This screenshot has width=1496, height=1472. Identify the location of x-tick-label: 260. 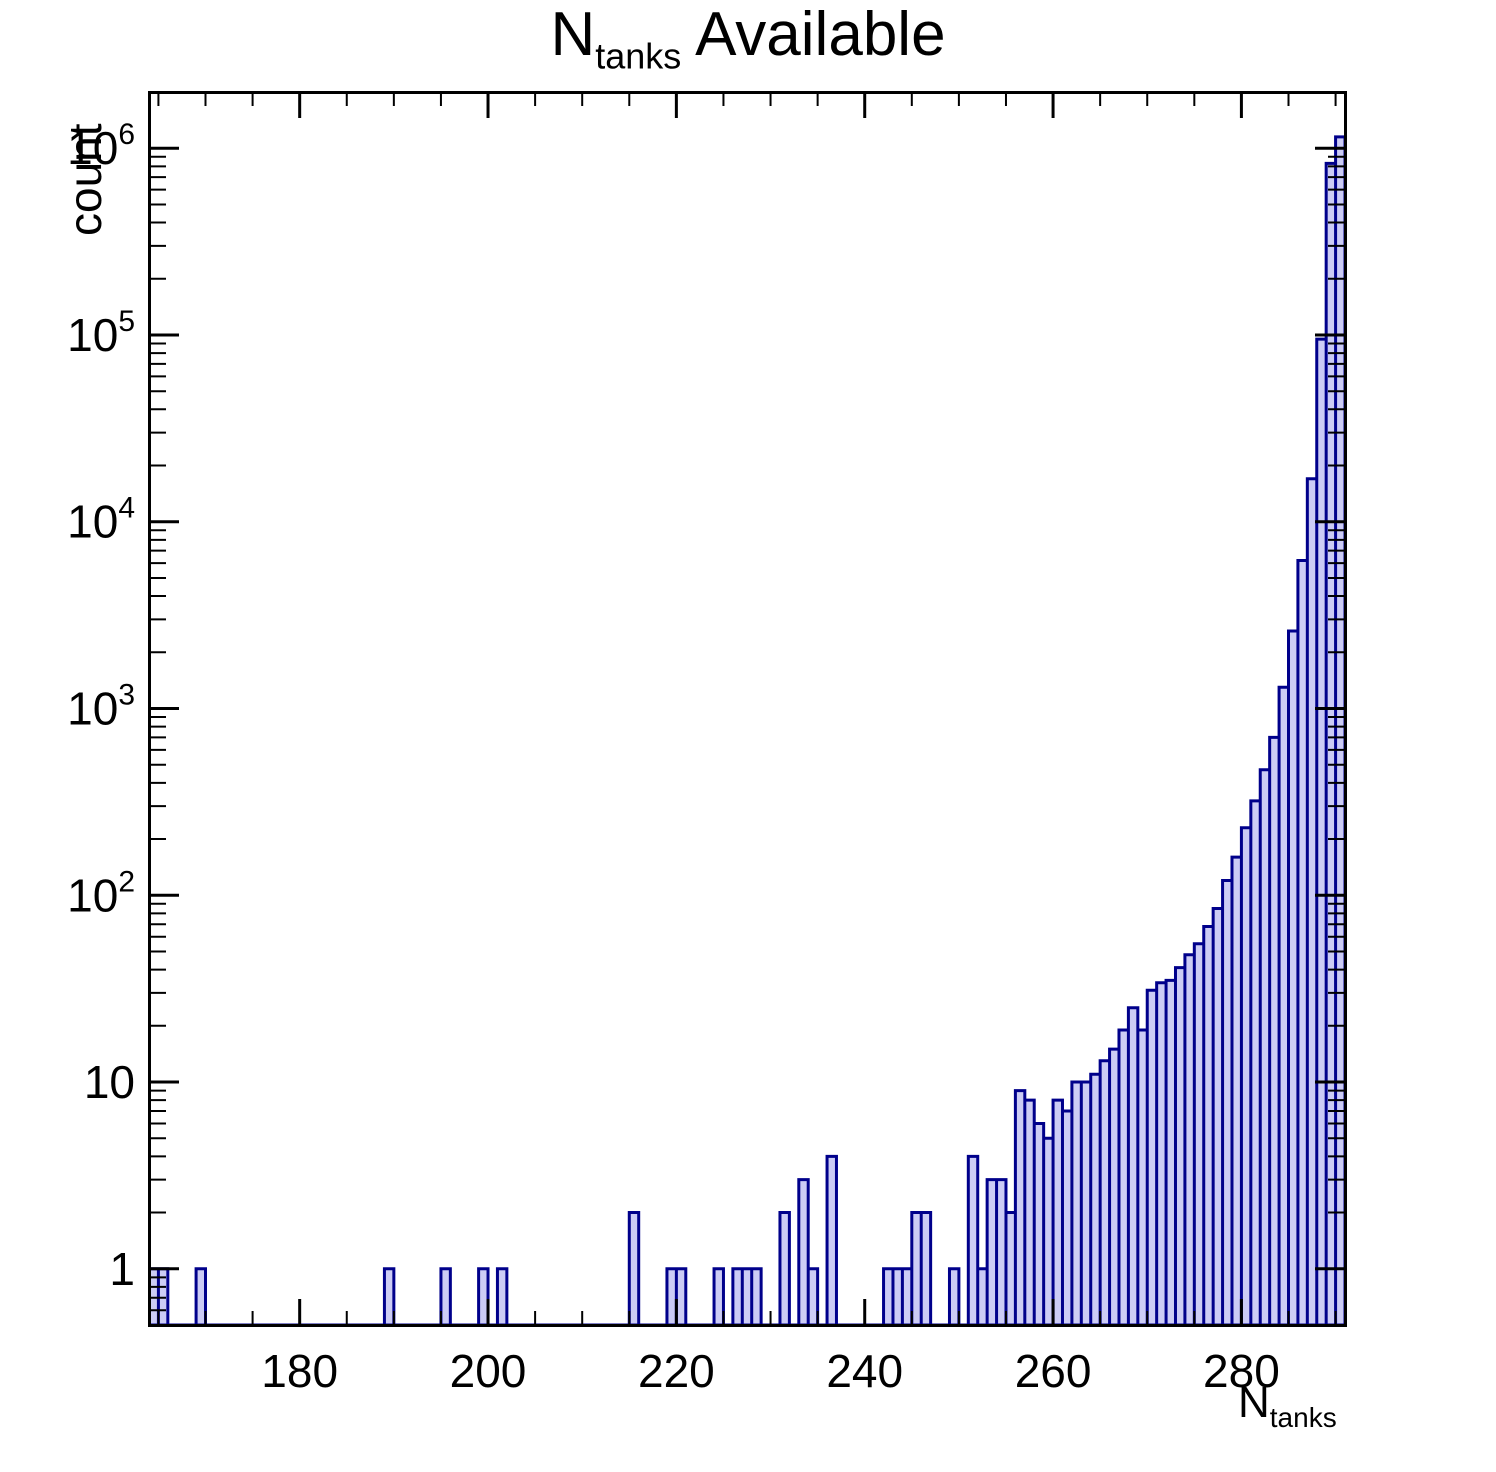
(1053, 1371).